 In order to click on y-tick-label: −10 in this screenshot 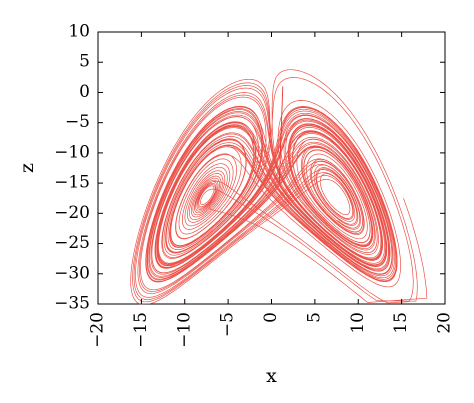, I will do `click(72, 152)`.